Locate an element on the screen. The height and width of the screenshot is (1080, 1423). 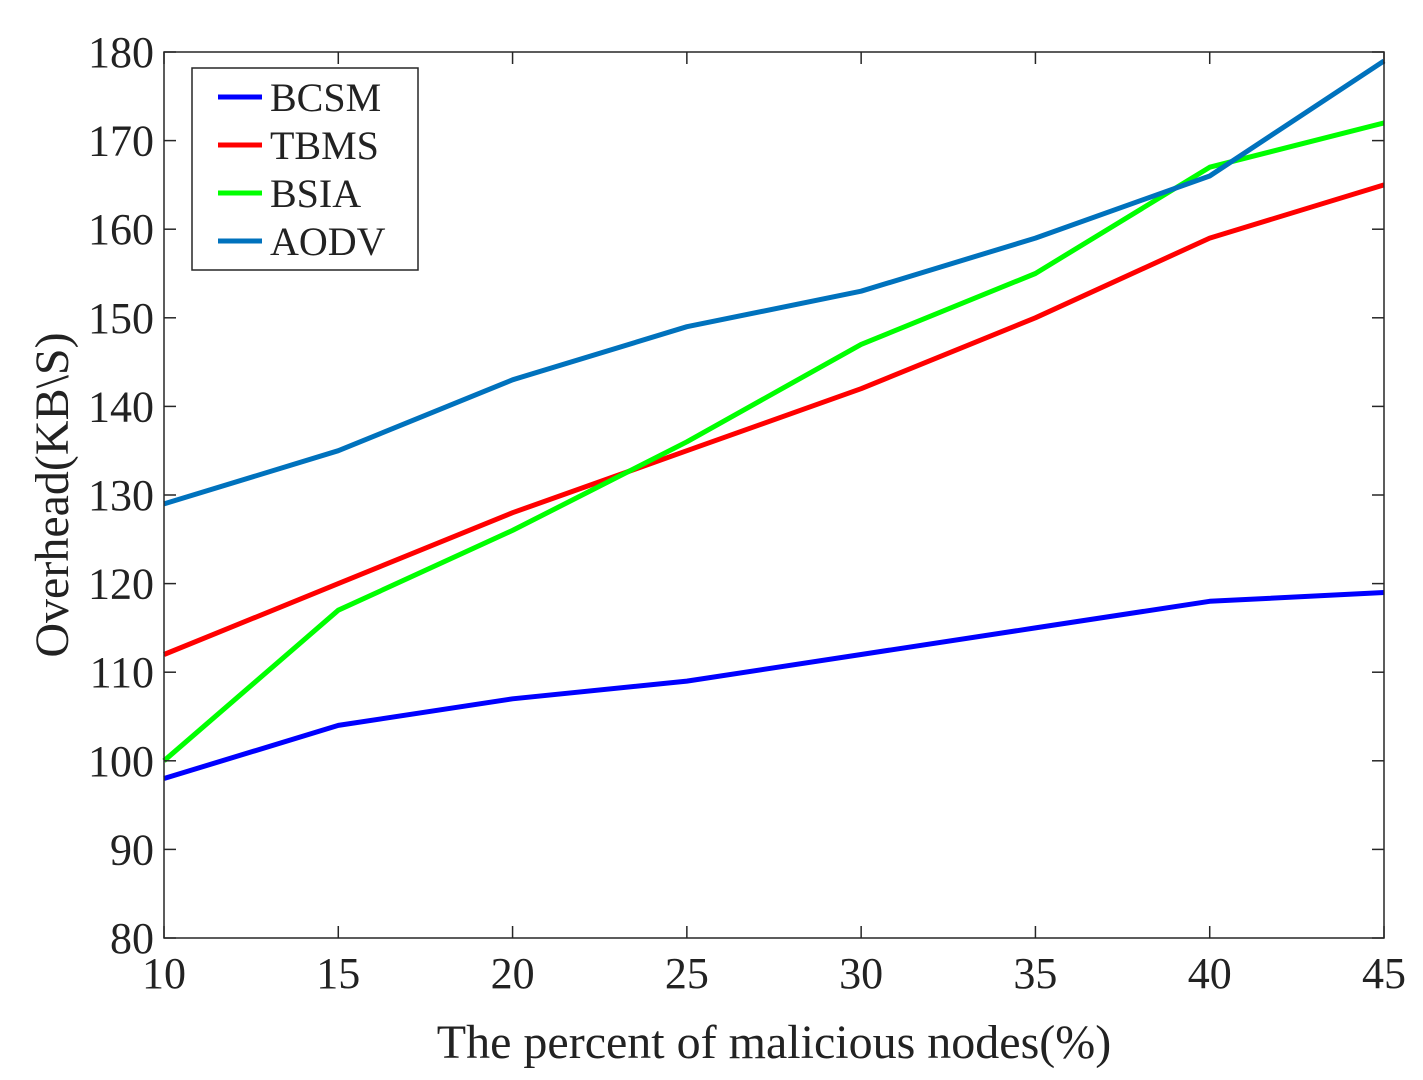
y-tick-label: 90 is located at coordinates (132, 849).